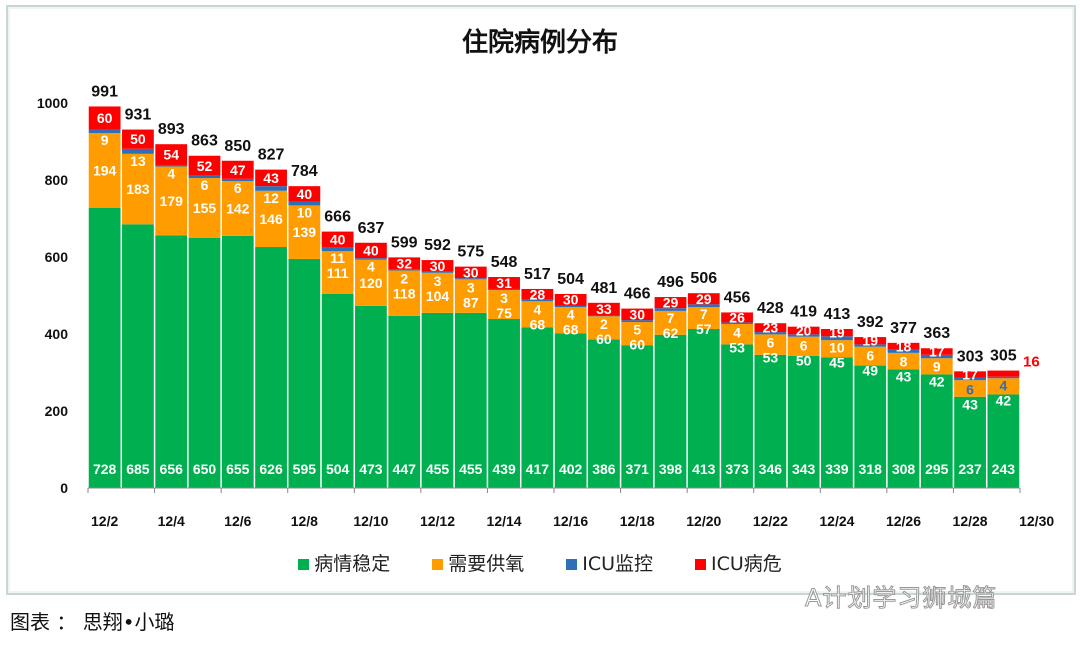  Describe the element at coordinates (271, 155) in the screenshot. I see `total-label: 827` at that location.